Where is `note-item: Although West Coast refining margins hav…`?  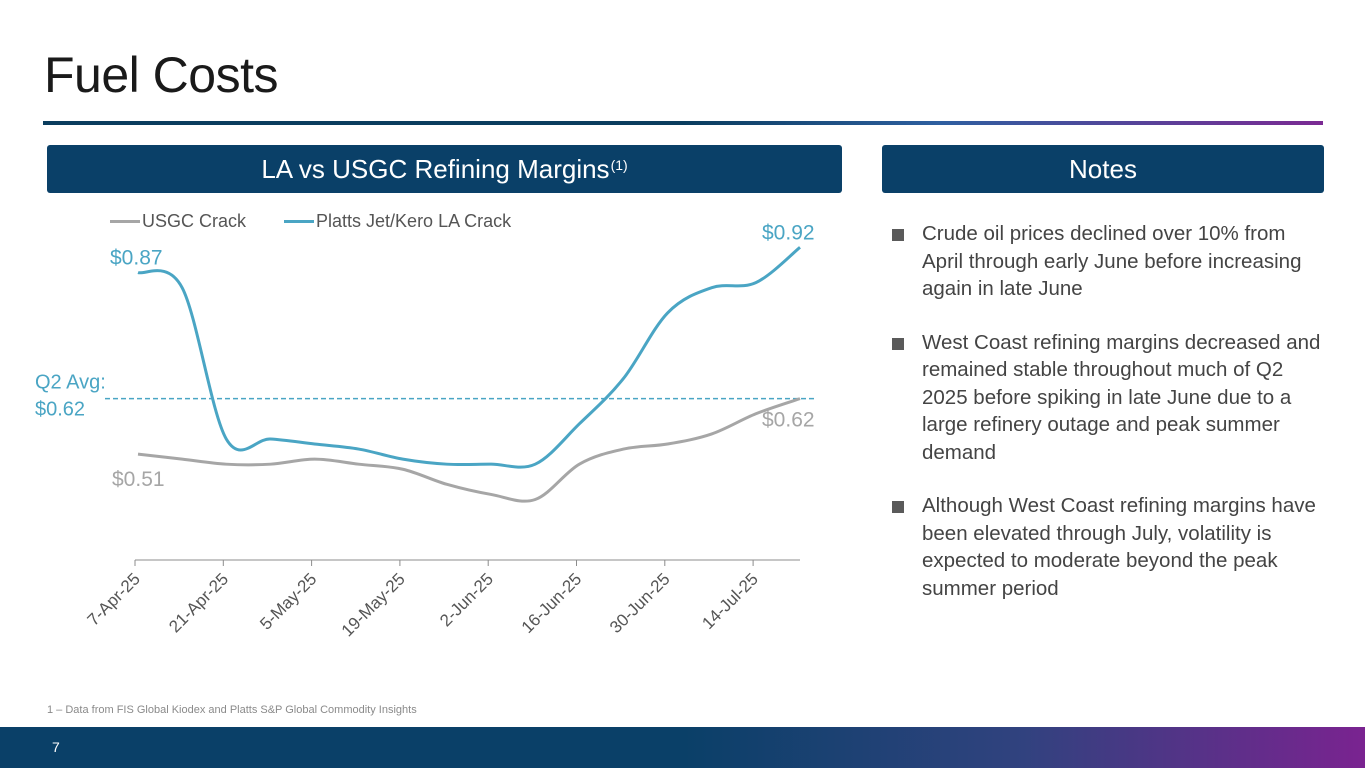 note-item: Although West Coast refining margins hav… is located at coordinates (1107, 547).